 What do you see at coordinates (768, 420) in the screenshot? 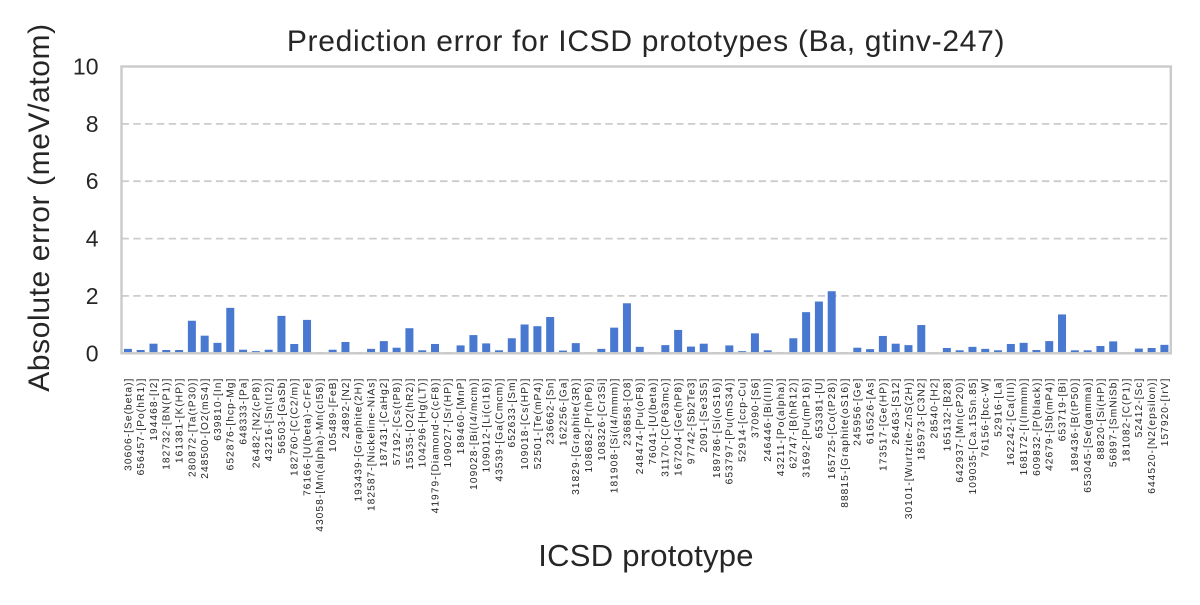
I see `svg-text: 246446-[Bi(III)]` at bounding box center [768, 420].